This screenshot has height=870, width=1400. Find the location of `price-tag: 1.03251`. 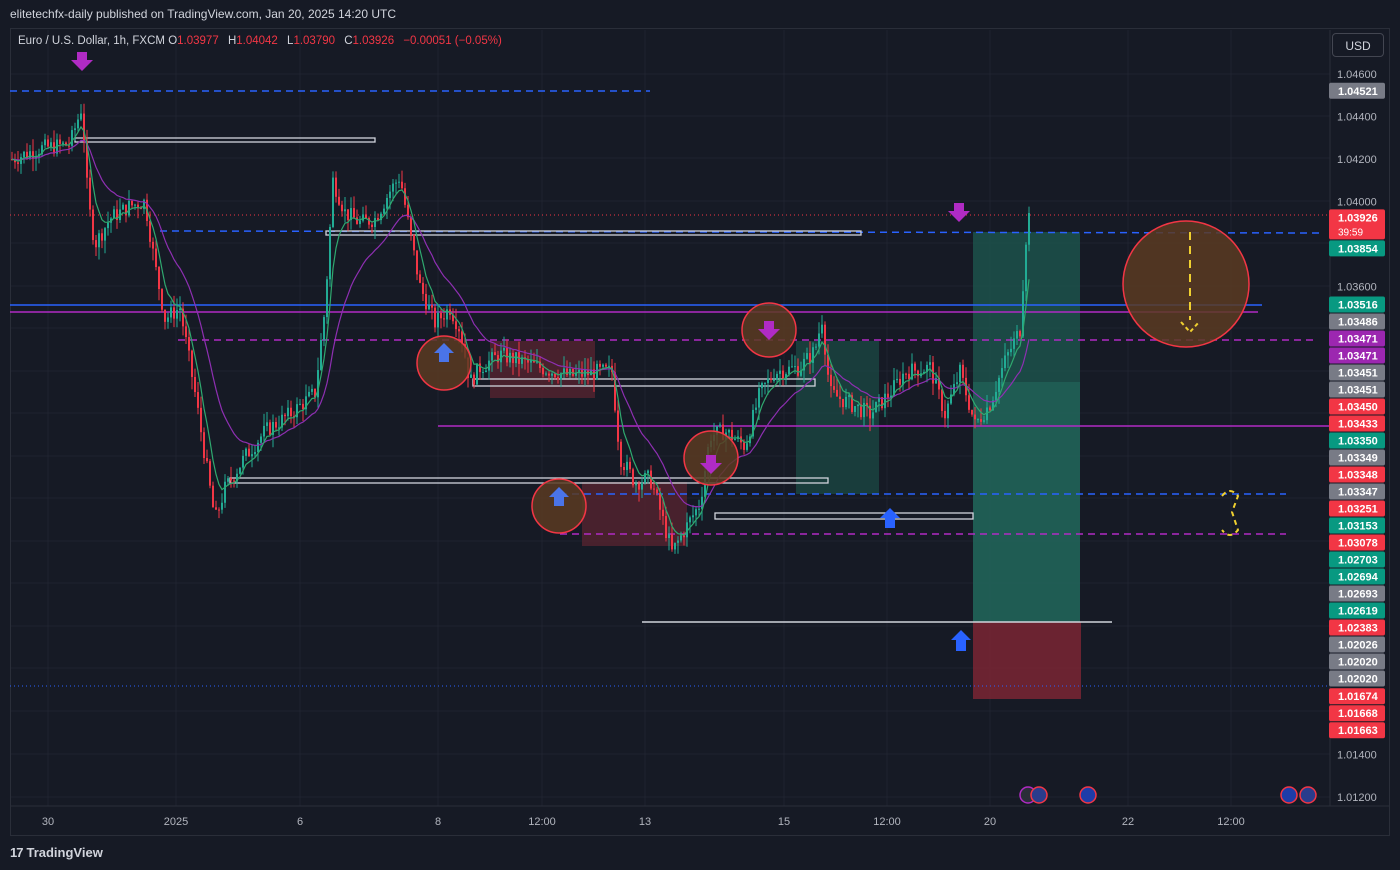

price-tag: 1.03251 is located at coordinates (1357, 508).